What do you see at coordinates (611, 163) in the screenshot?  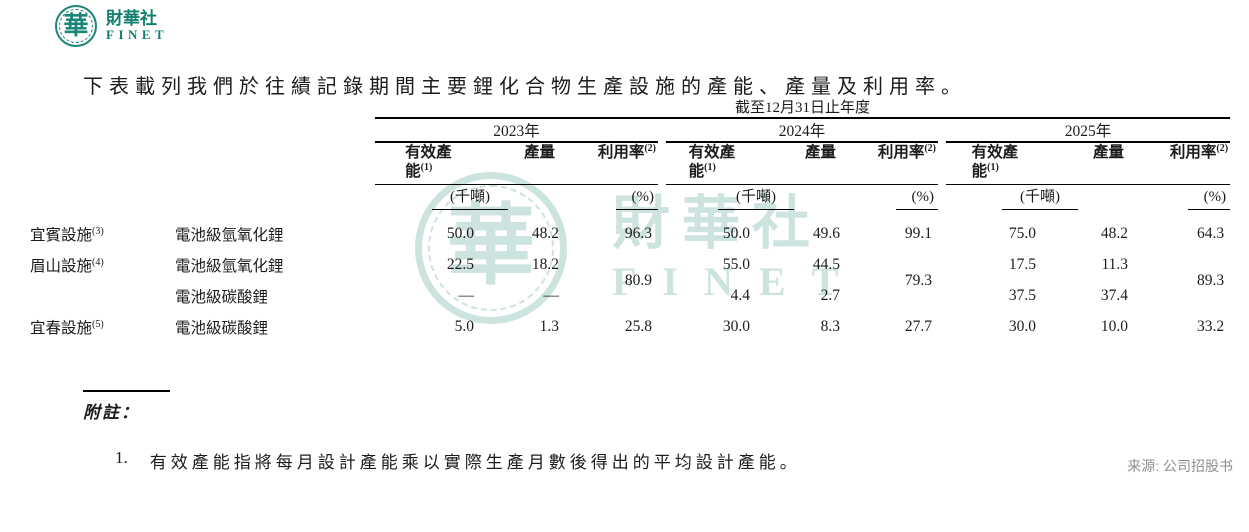 I see `col-utilization-2023: 利用率(2)` at bounding box center [611, 163].